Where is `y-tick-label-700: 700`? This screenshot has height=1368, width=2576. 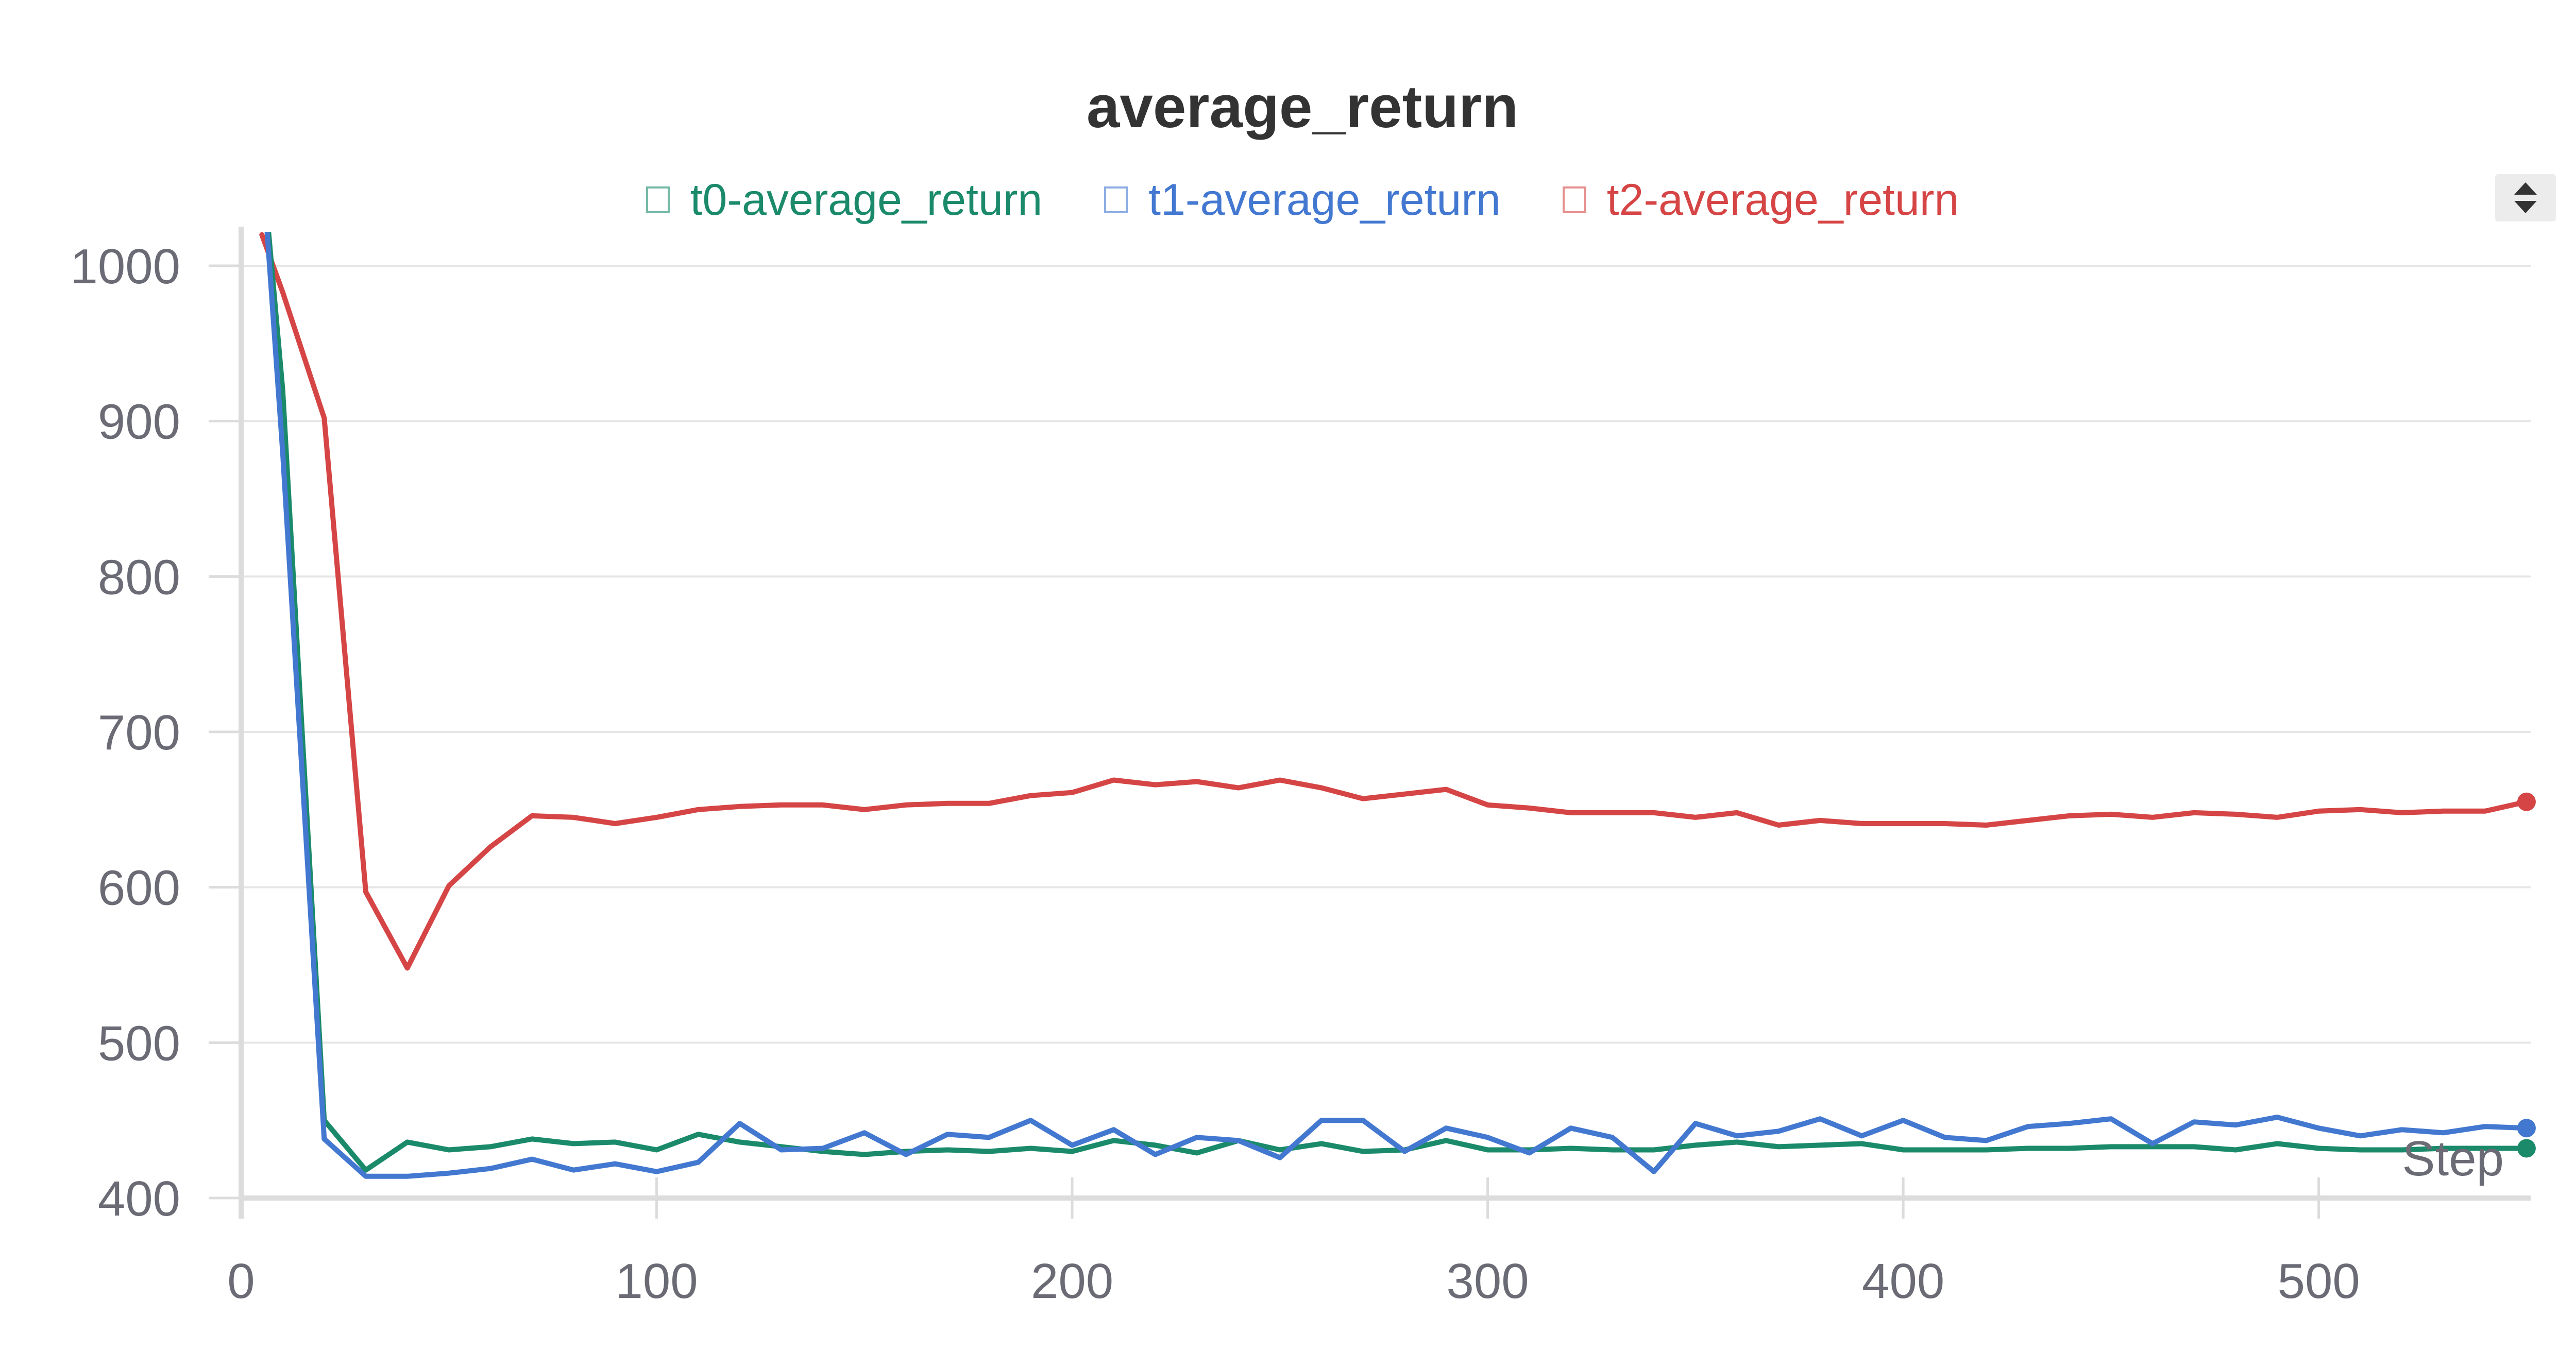 y-tick-label-700: 700 is located at coordinates (139, 732).